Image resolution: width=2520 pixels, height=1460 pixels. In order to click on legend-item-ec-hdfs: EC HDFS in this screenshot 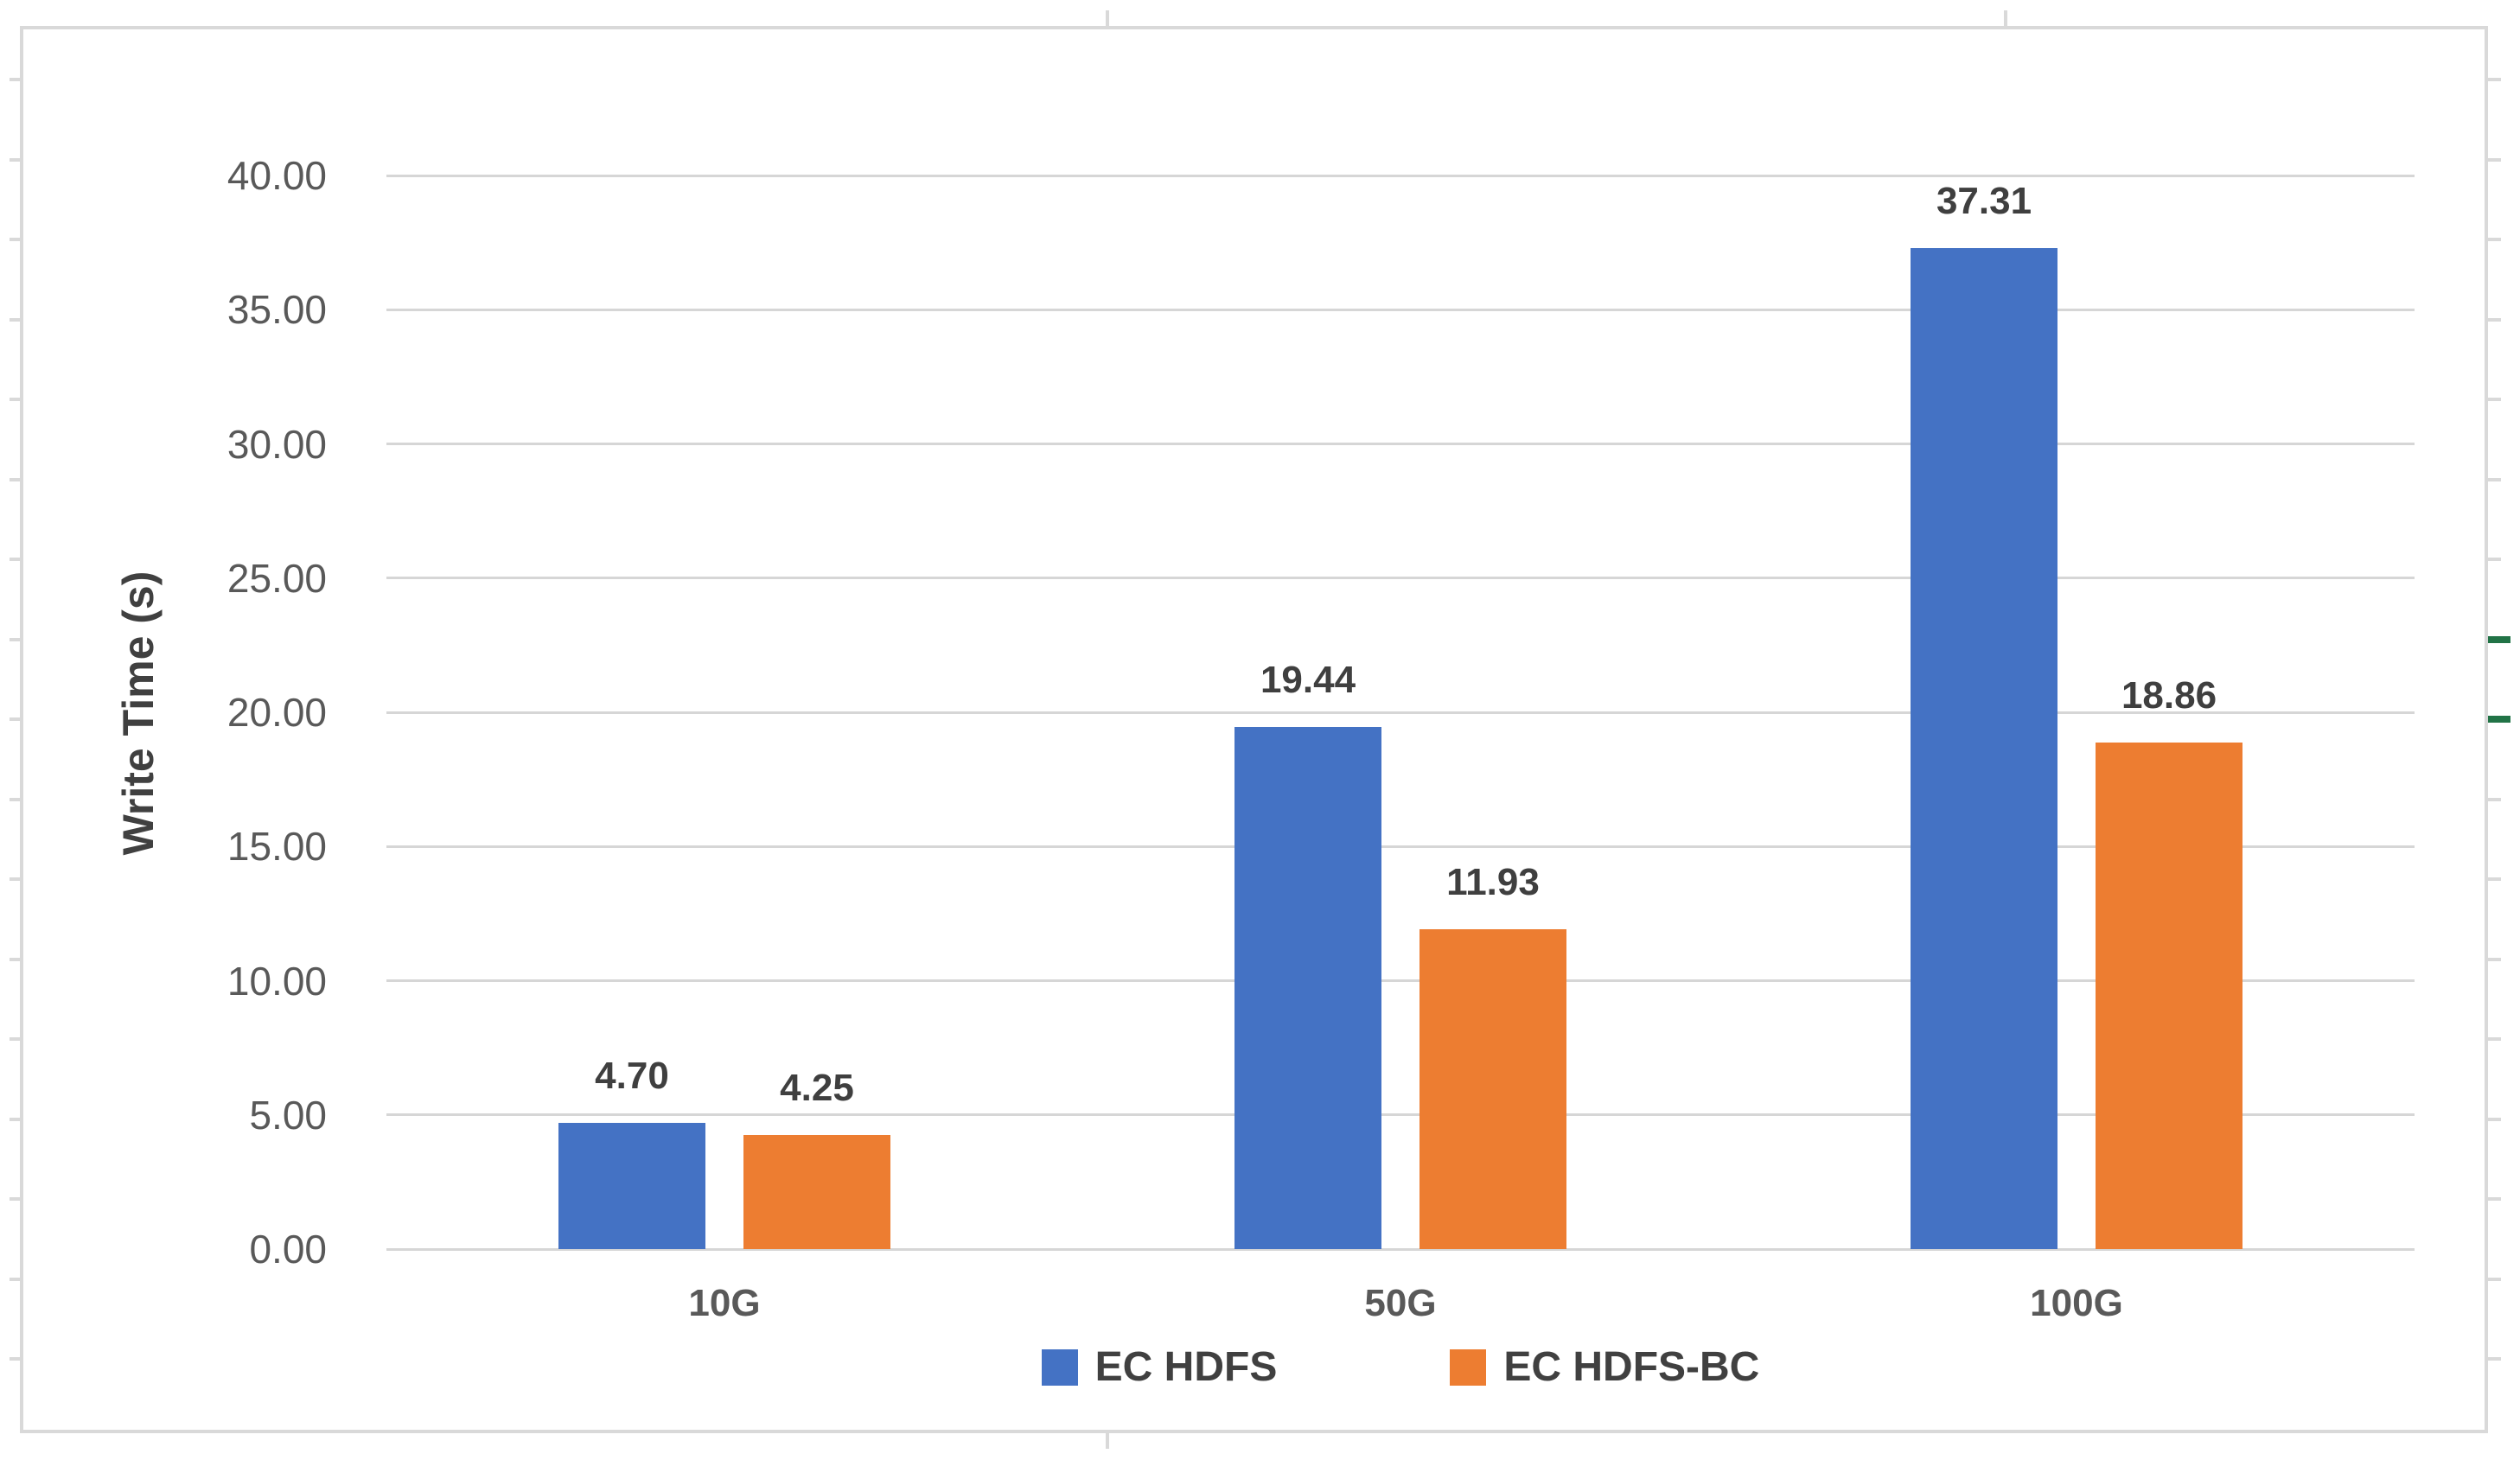, I will do `click(1159, 1367)`.